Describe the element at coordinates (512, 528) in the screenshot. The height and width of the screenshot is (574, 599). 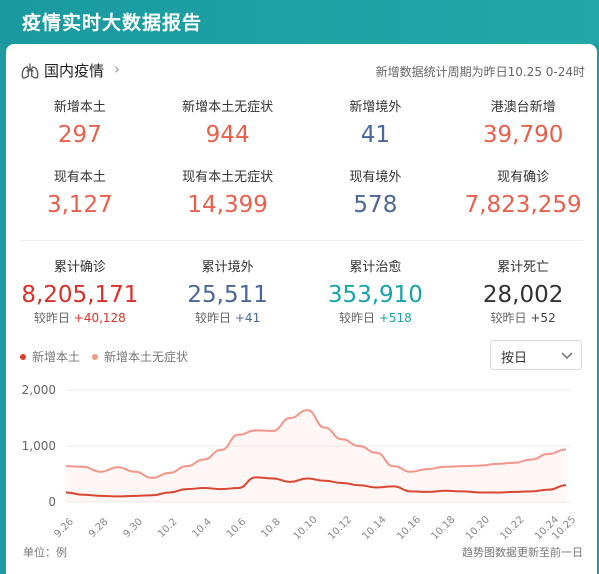
I see `x-tick-label: 10.22` at that location.